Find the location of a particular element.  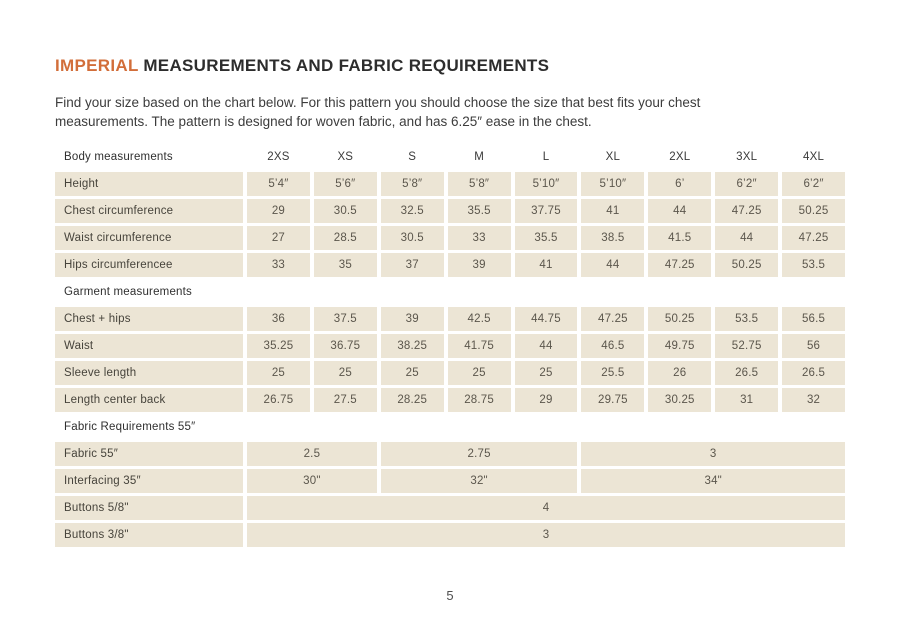

table-cell: 30" is located at coordinates (312, 481).